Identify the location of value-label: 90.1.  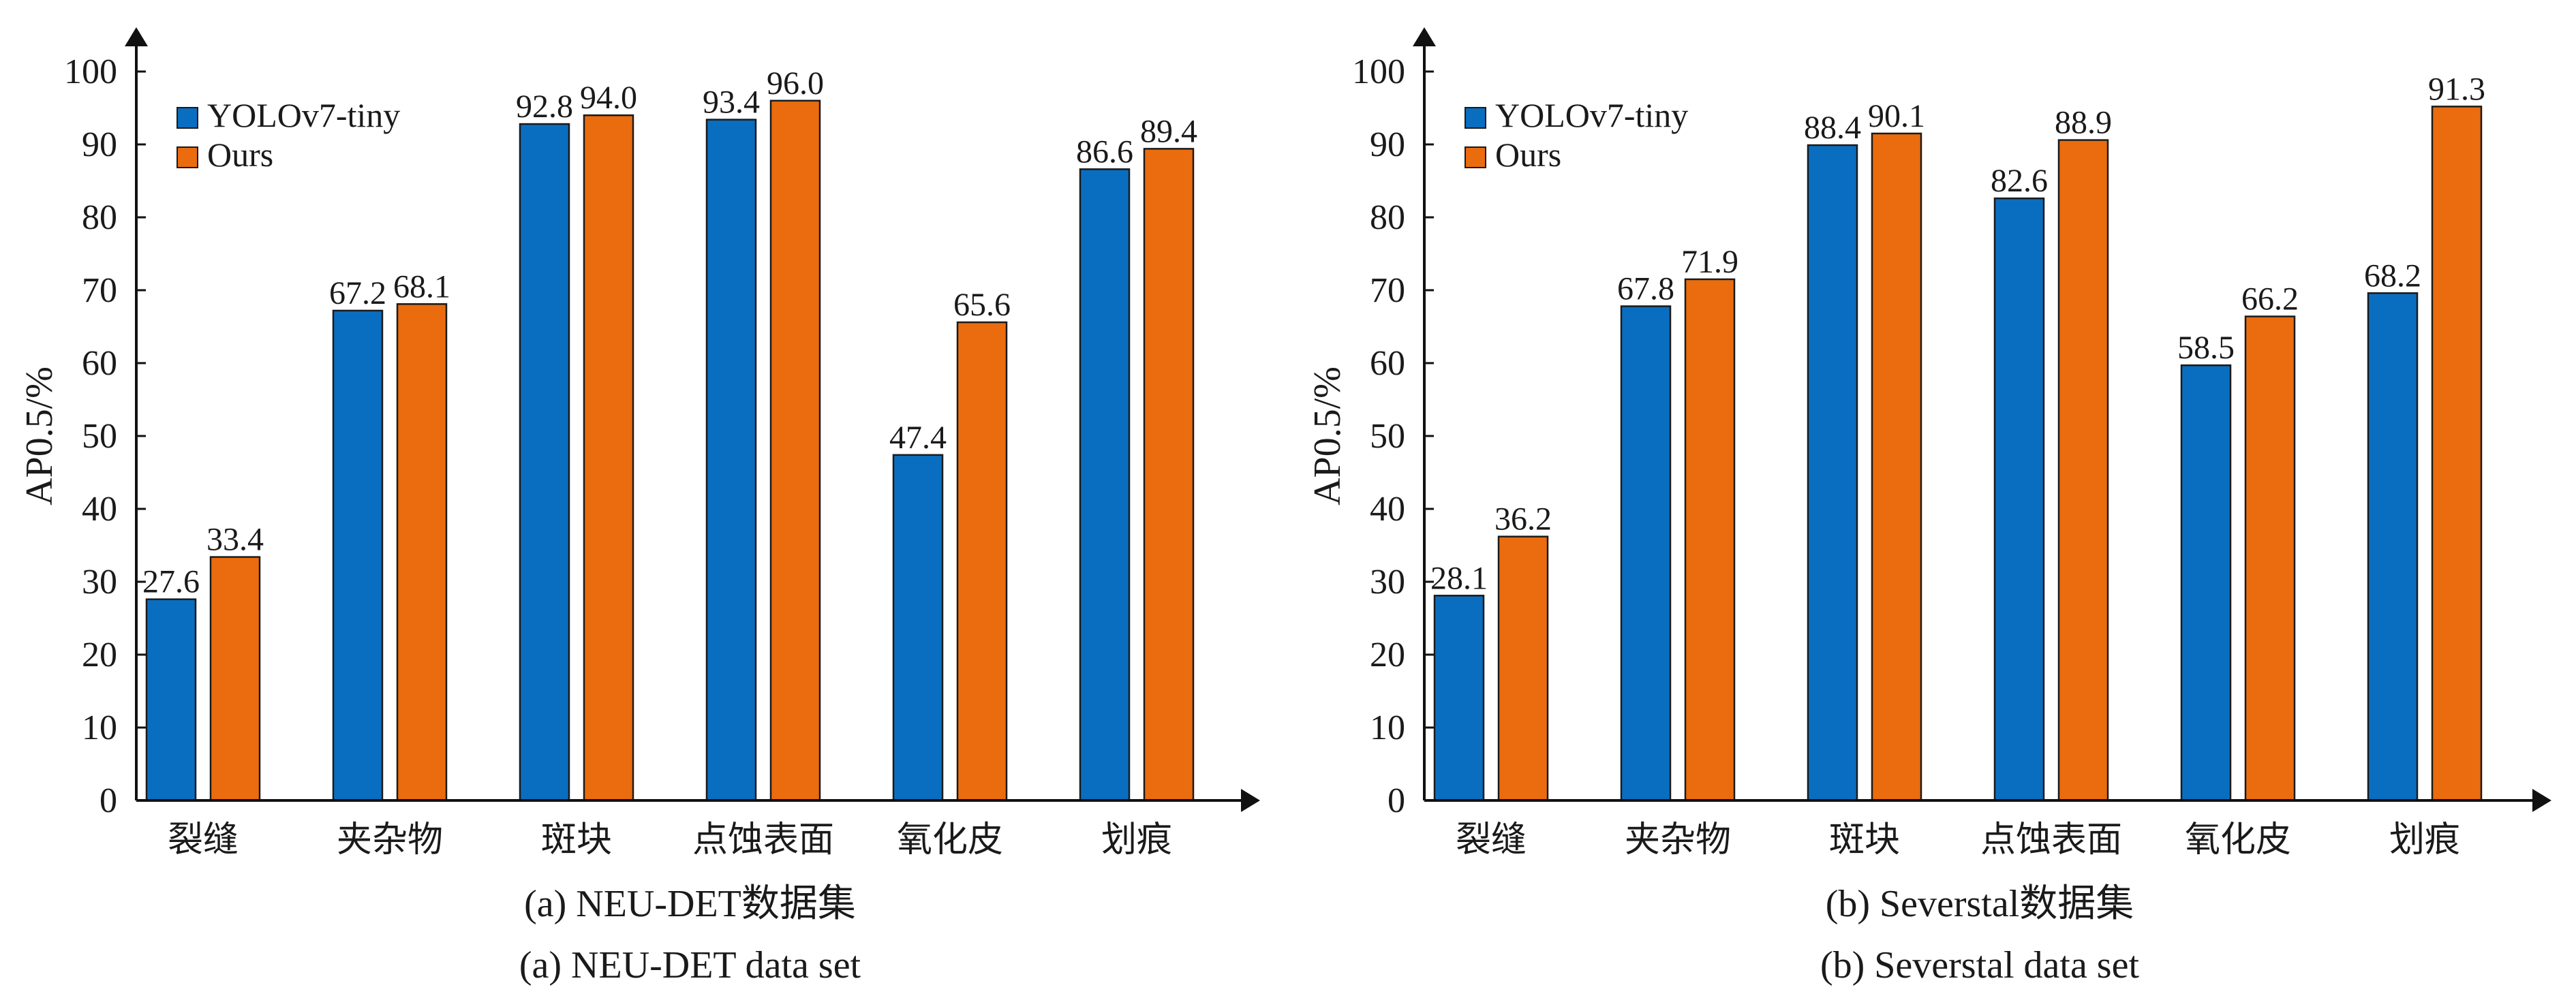
(1897, 116).